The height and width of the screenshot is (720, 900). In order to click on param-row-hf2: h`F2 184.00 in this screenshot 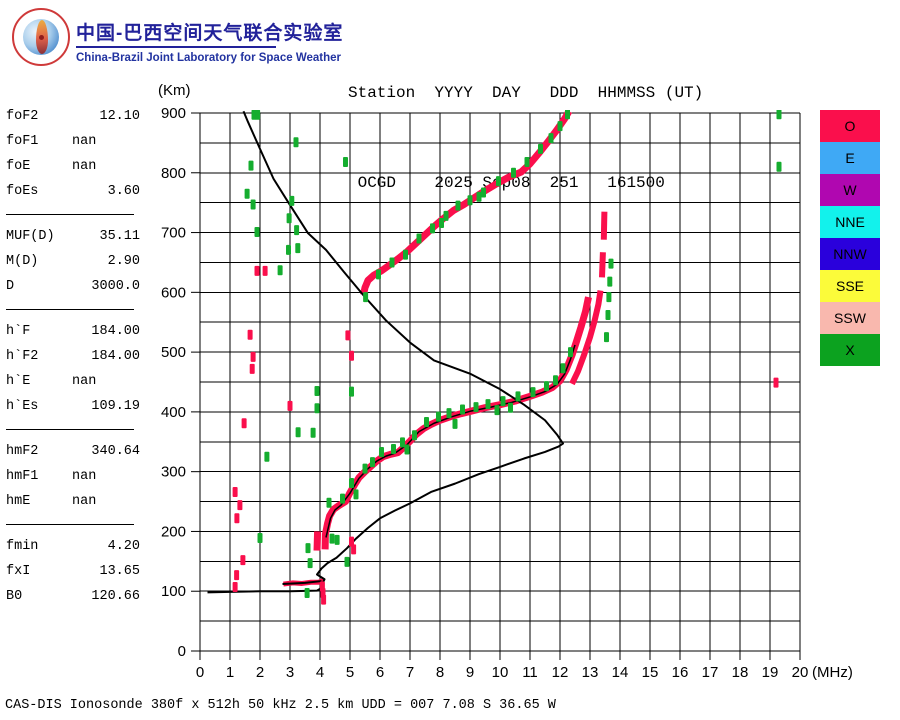, I will do `click(79, 356)`.